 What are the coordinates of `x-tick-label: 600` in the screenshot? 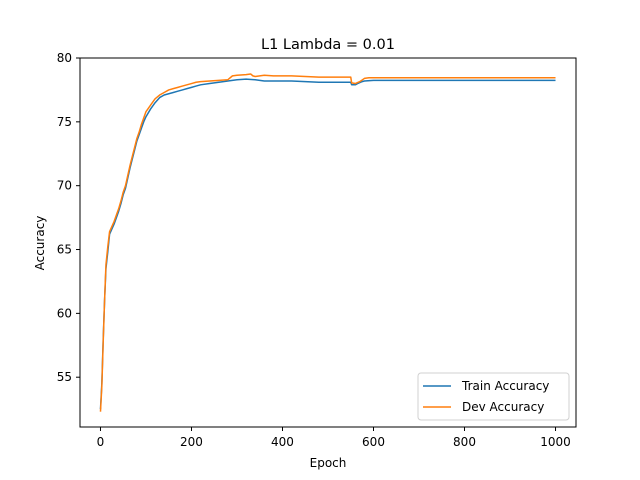 It's located at (373, 442).